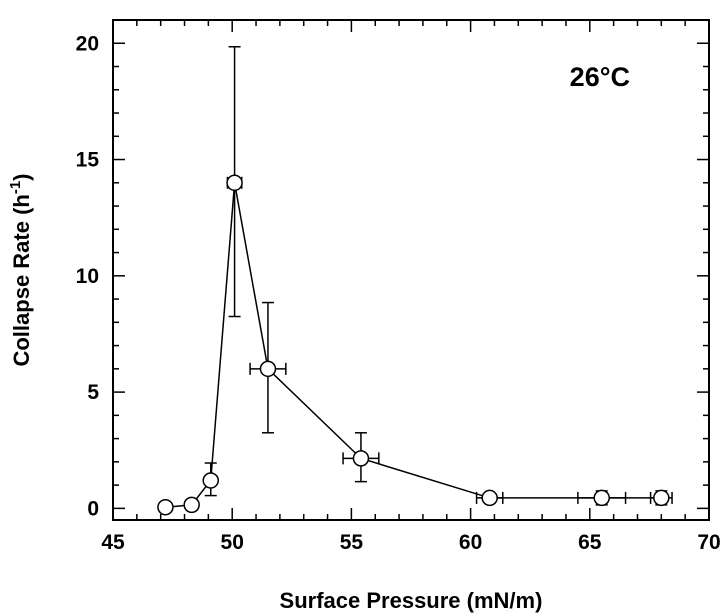 Image resolution: width=720 pixels, height=615 pixels. What do you see at coordinates (590, 542) in the screenshot?
I see `x-tick-label: 65` at bounding box center [590, 542].